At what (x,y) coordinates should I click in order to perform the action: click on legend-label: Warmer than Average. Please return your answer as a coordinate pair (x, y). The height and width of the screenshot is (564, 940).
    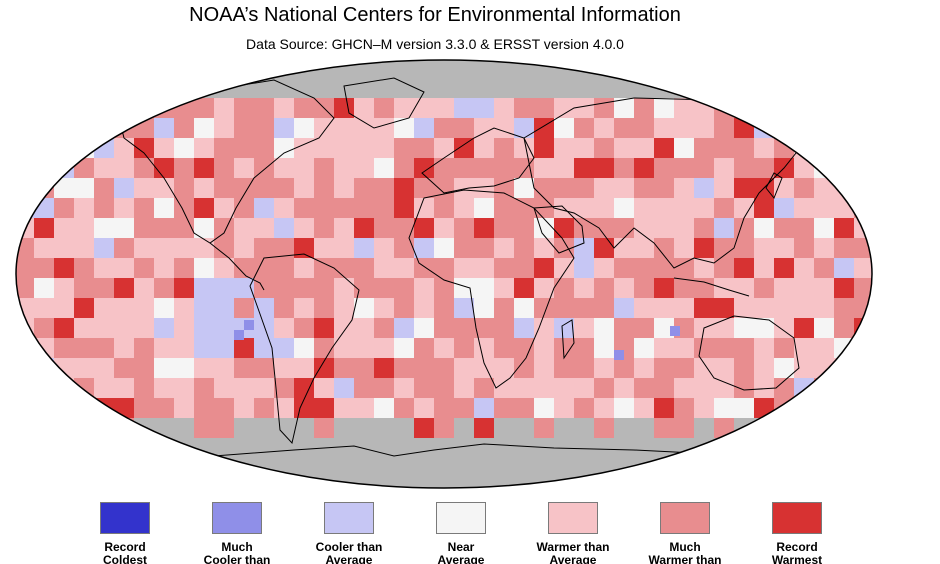
    Looking at the image, I should click on (573, 552).